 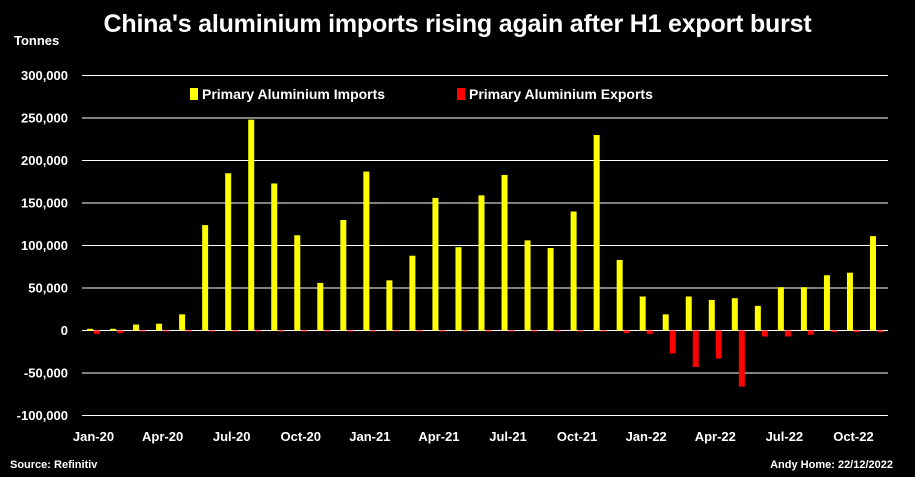 I want to click on x-tick-label: Jan-22, so click(x=646, y=436).